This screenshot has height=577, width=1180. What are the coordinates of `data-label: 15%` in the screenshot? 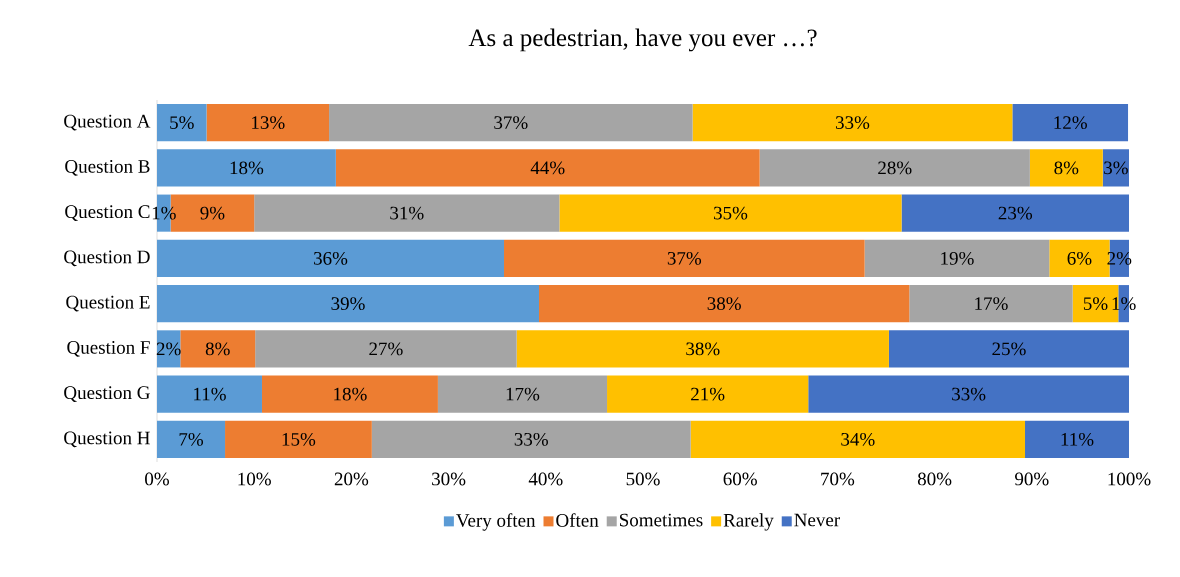 It's located at (299, 439).